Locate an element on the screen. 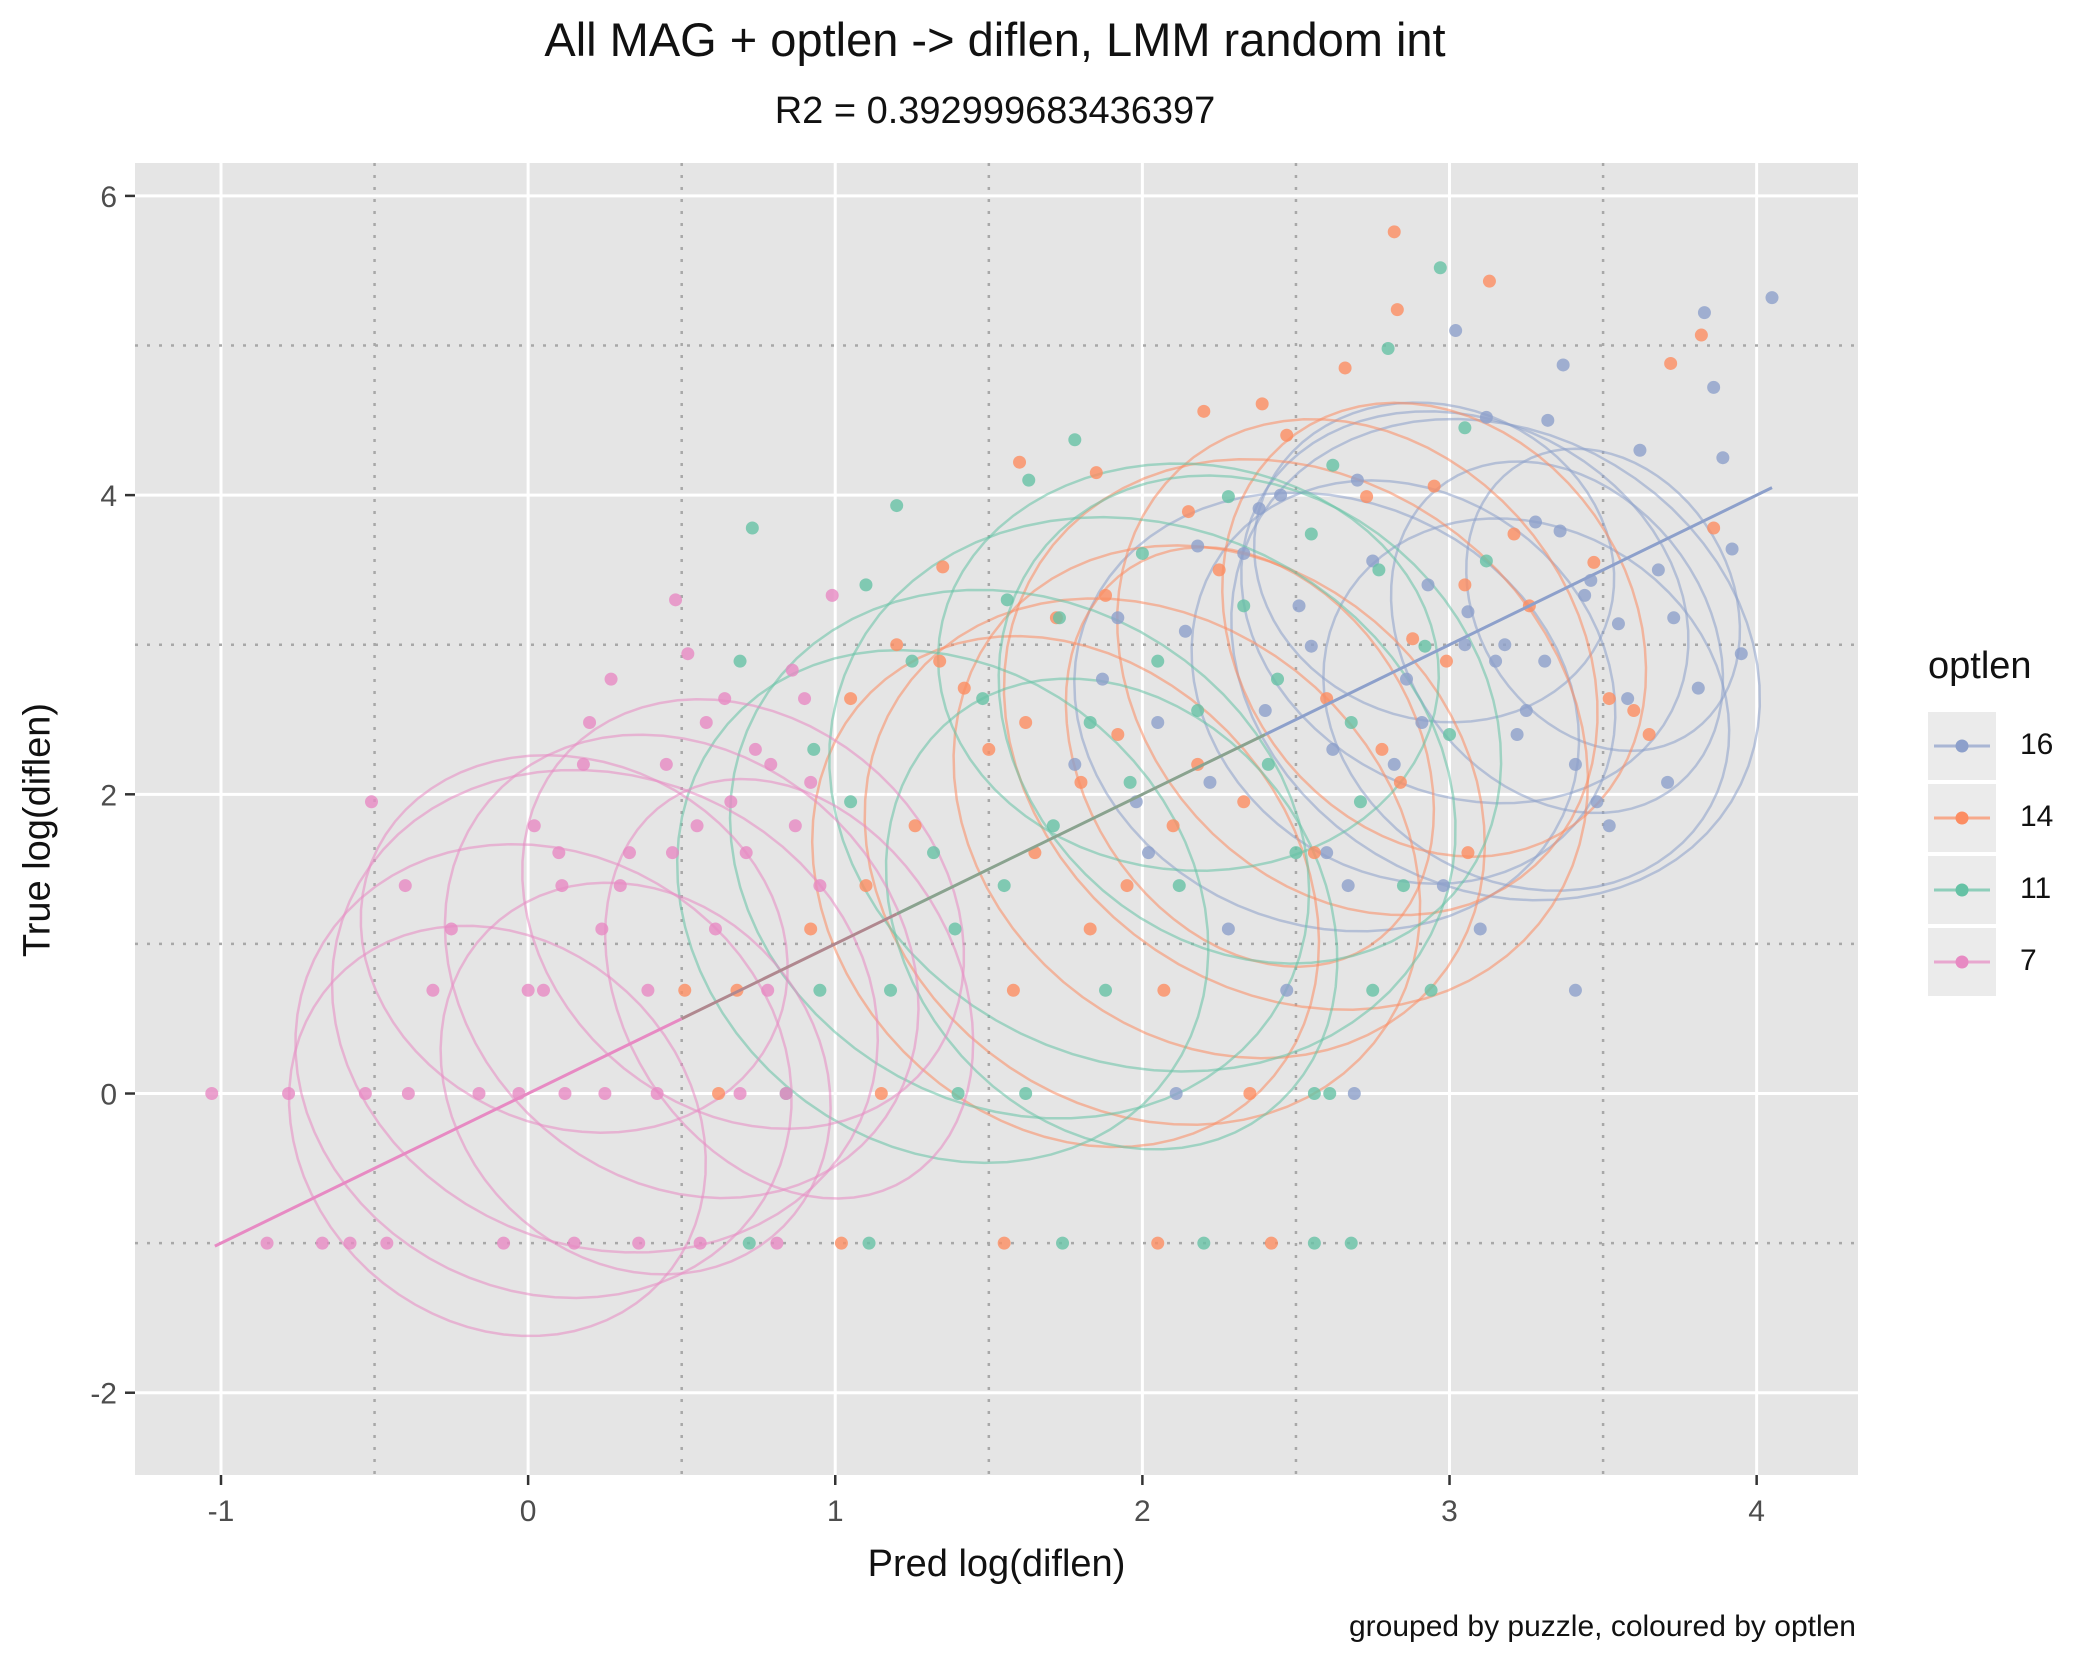  legend-label-14: 14 is located at coordinates (2037, 816).